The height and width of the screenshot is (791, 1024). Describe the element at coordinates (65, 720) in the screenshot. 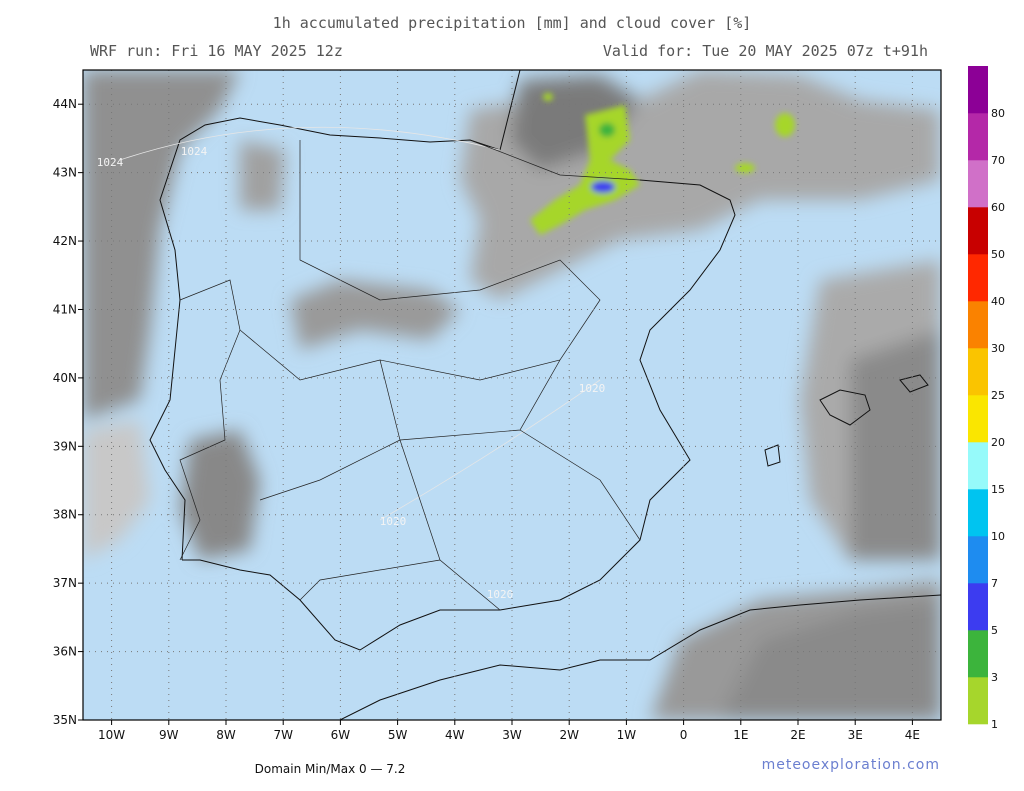

I see `y-tick-label: 35N` at that location.